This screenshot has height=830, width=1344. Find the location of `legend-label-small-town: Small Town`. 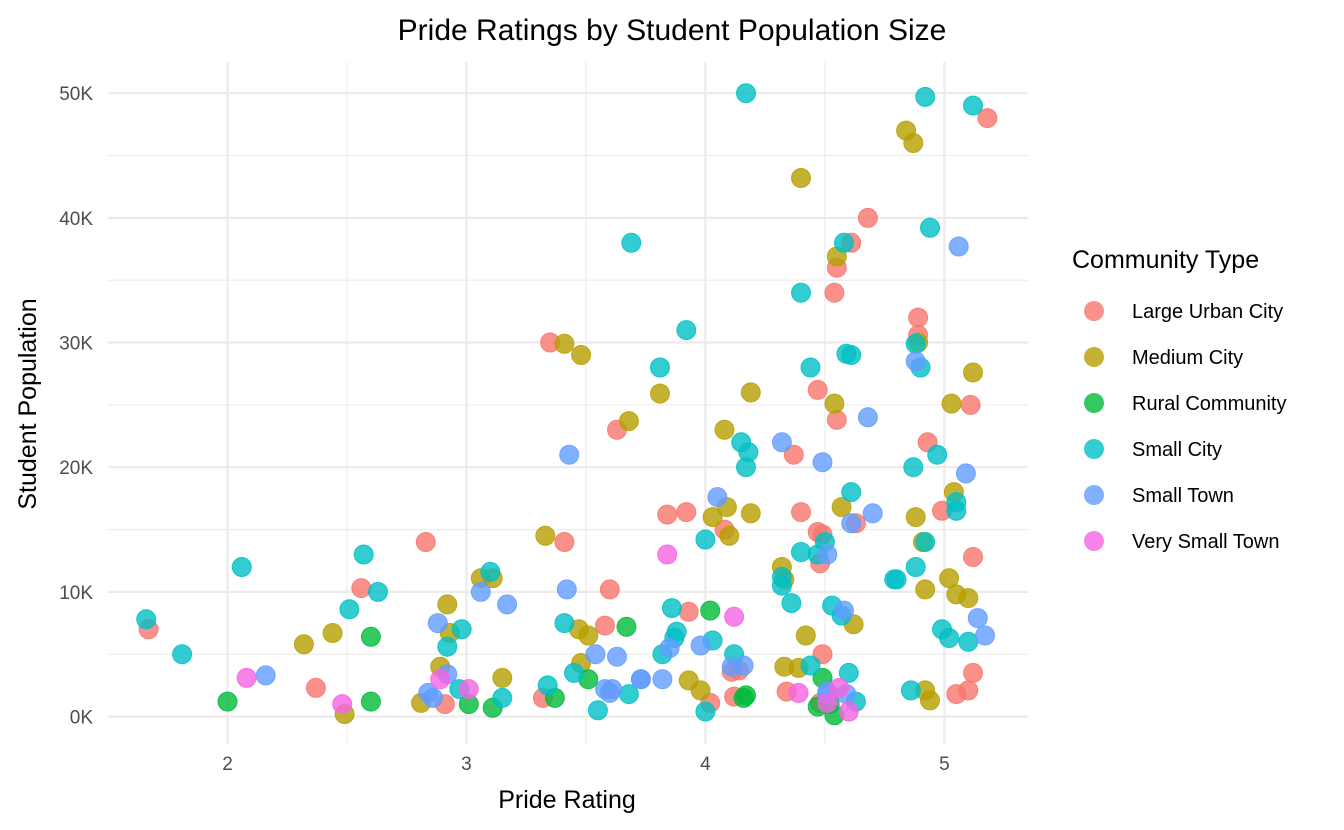

legend-label-small-town: Small Town is located at coordinates (1183, 496).